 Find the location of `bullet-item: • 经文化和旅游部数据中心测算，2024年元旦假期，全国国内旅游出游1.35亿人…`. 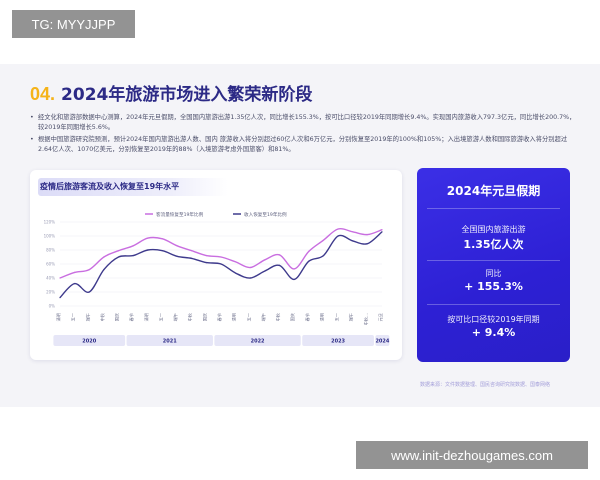

bullet-item: • 经文化和旅游部数据中心测算，2024年元旦假期，全国国内旅游出游1.35亿人… is located at coordinates (305, 123).